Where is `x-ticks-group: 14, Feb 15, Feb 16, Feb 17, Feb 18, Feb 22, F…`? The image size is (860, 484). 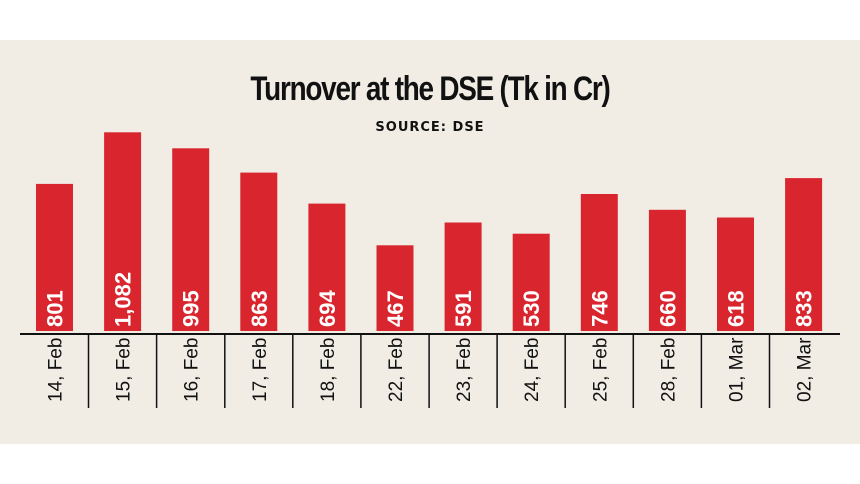
x-ticks-group: 14, Feb 15, Feb 16, Feb 17, Feb 18, Feb 22, F… is located at coordinates (431, 371).